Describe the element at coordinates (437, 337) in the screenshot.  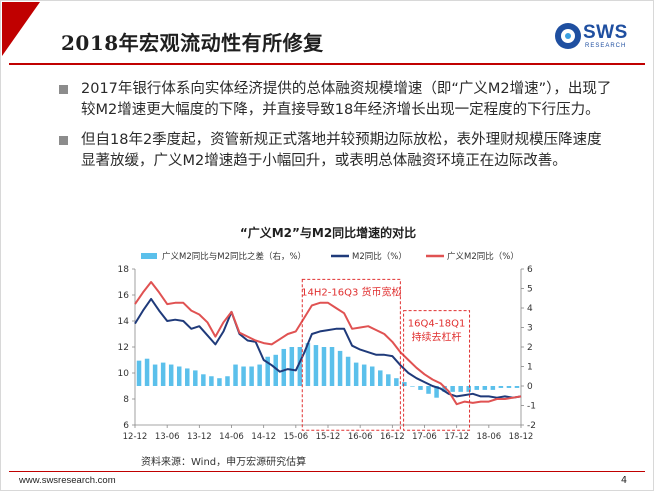
I see `annotation-label: 持续去杠杆` at that location.